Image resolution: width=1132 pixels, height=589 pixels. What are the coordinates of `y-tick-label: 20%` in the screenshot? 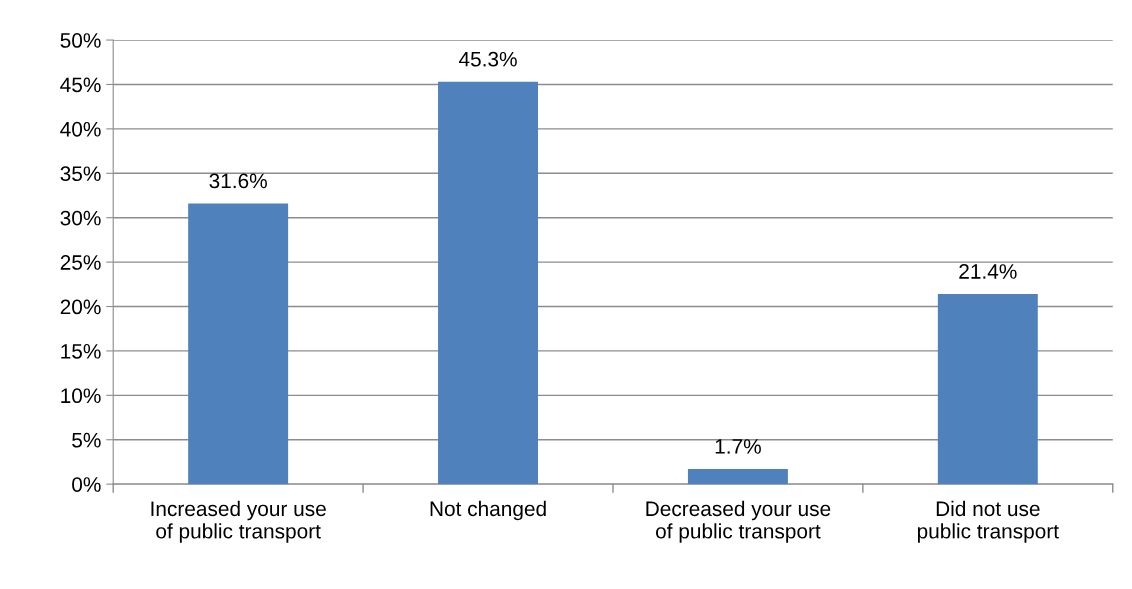 It's located at (80, 307).